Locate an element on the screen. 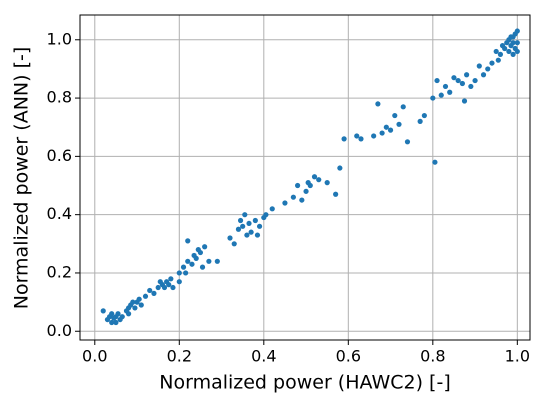 This screenshot has height=403, width=550. y-tick-label: 0.8 is located at coordinates (59, 97).